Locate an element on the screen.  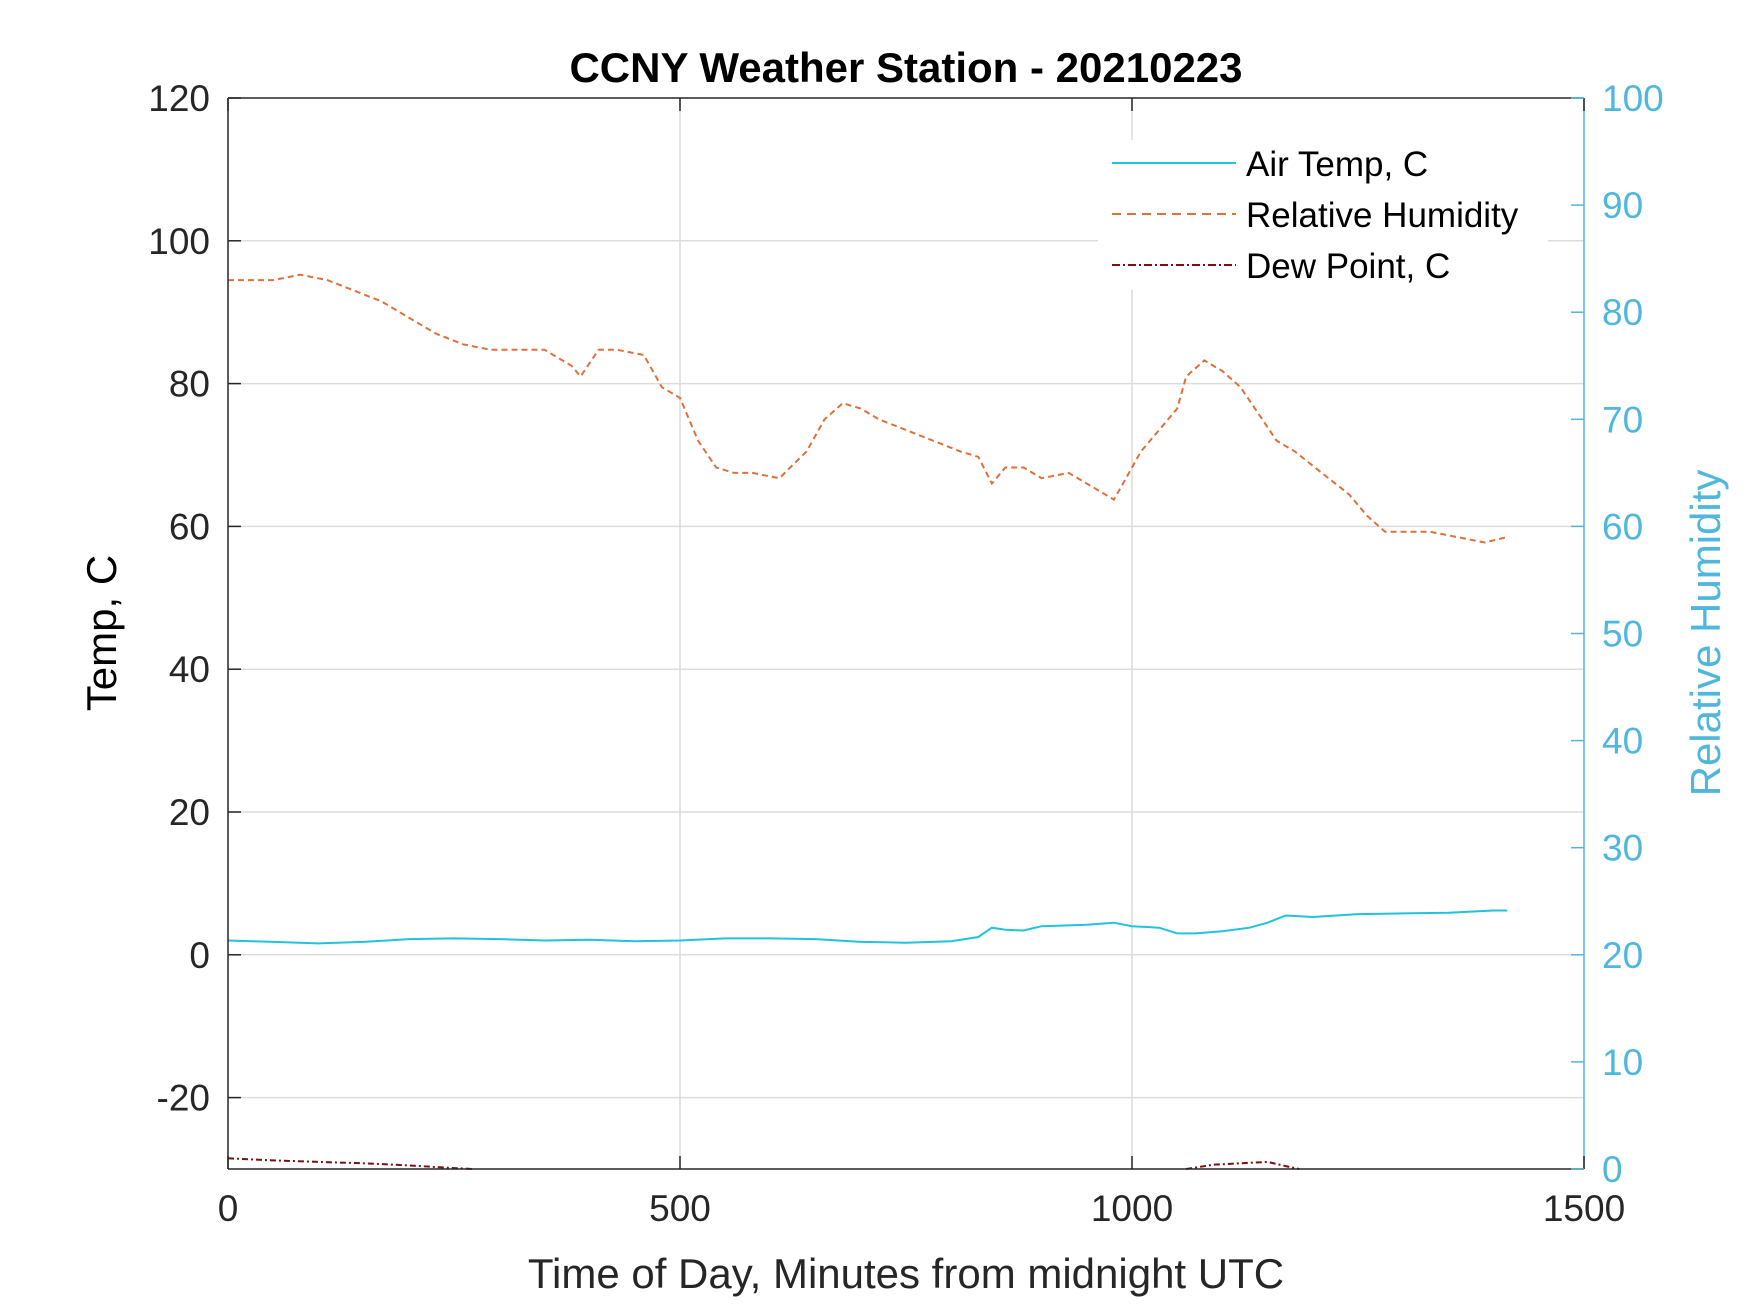
y-right-tick-label: 50 is located at coordinates (1622, 634).